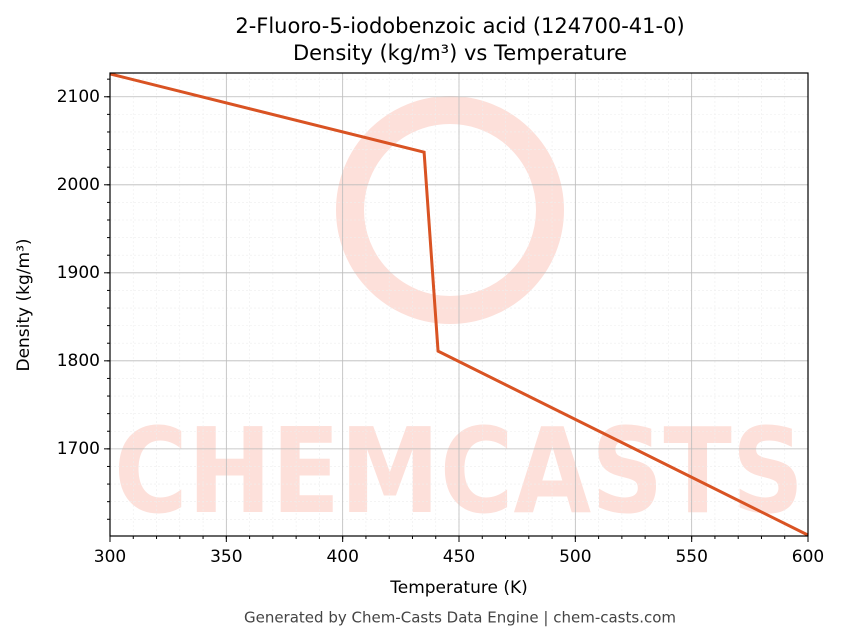 The image size is (843, 644). I want to click on x-tick-label: 500, so click(575, 557).